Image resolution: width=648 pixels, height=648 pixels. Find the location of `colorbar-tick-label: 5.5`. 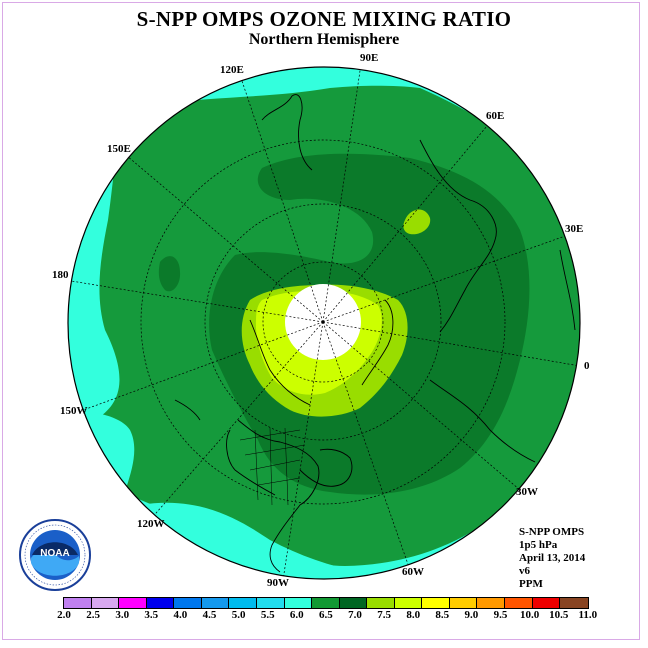

colorbar-tick-label: 5.5 is located at coordinates (267, 615).